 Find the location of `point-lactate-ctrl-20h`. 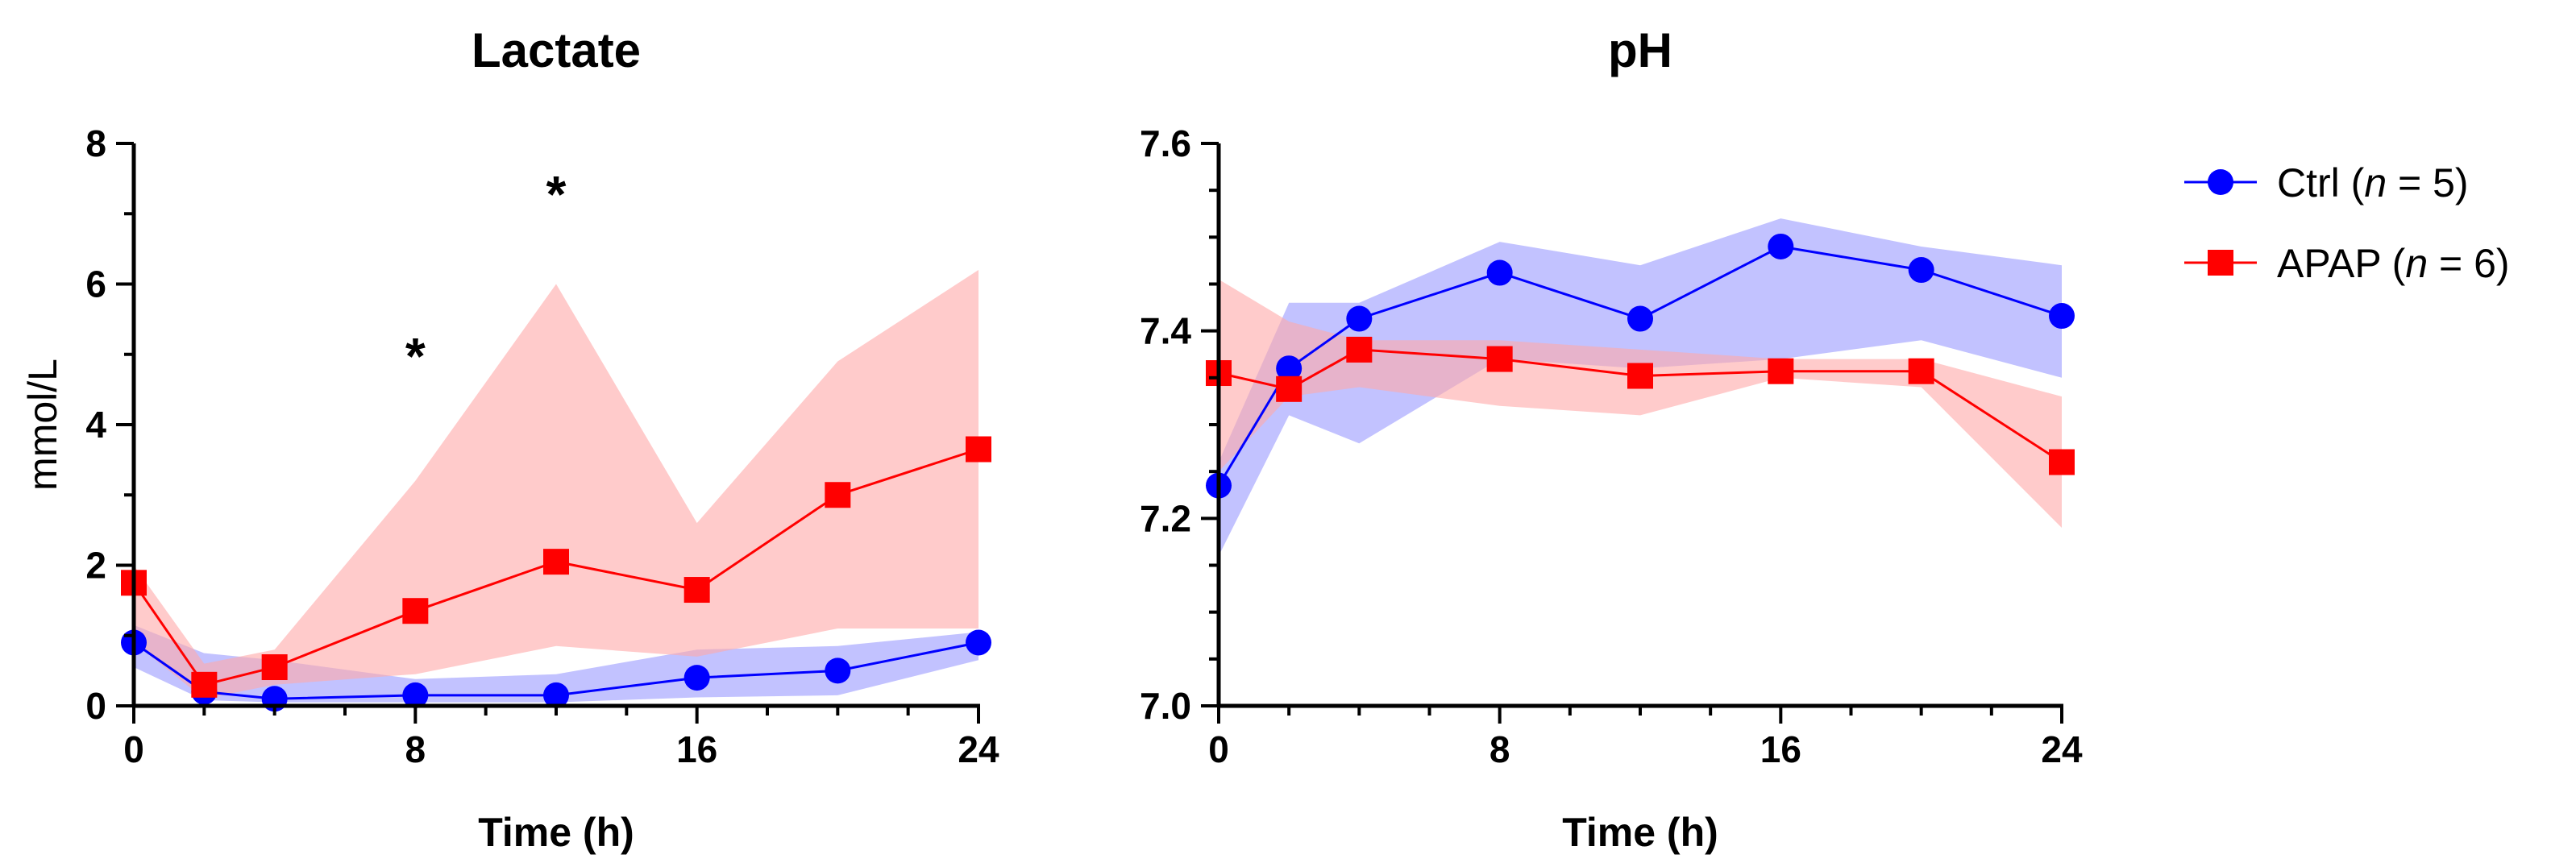

point-lactate-ctrl-20h is located at coordinates (838, 671).